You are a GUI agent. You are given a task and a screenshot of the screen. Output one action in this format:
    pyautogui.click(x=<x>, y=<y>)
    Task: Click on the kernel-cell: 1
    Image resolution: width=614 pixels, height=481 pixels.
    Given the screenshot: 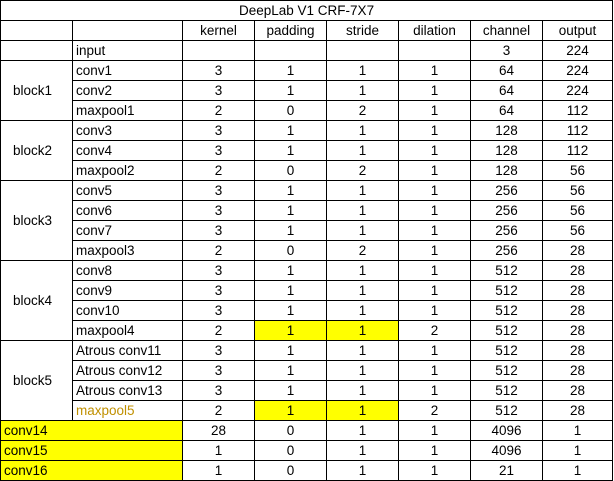 What is the action you would take?
    pyautogui.click(x=218, y=450)
    